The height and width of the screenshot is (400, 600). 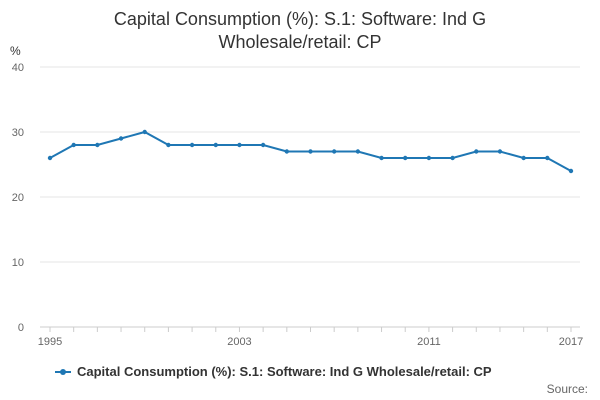 What do you see at coordinates (63, 371) in the screenshot?
I see `legend-line-icon` at bounding box center [63, 371].